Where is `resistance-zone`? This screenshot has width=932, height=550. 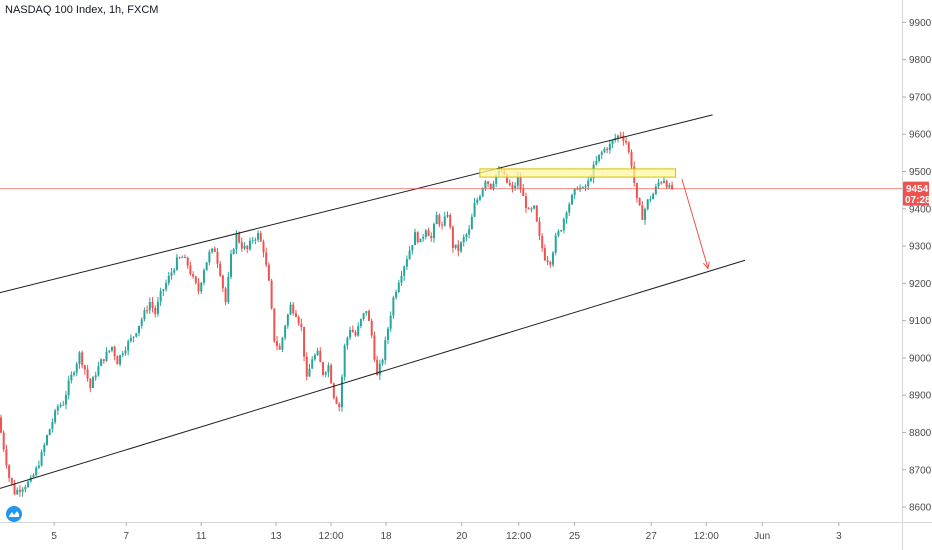 resistance-zone is located at coordinates (578, 173).